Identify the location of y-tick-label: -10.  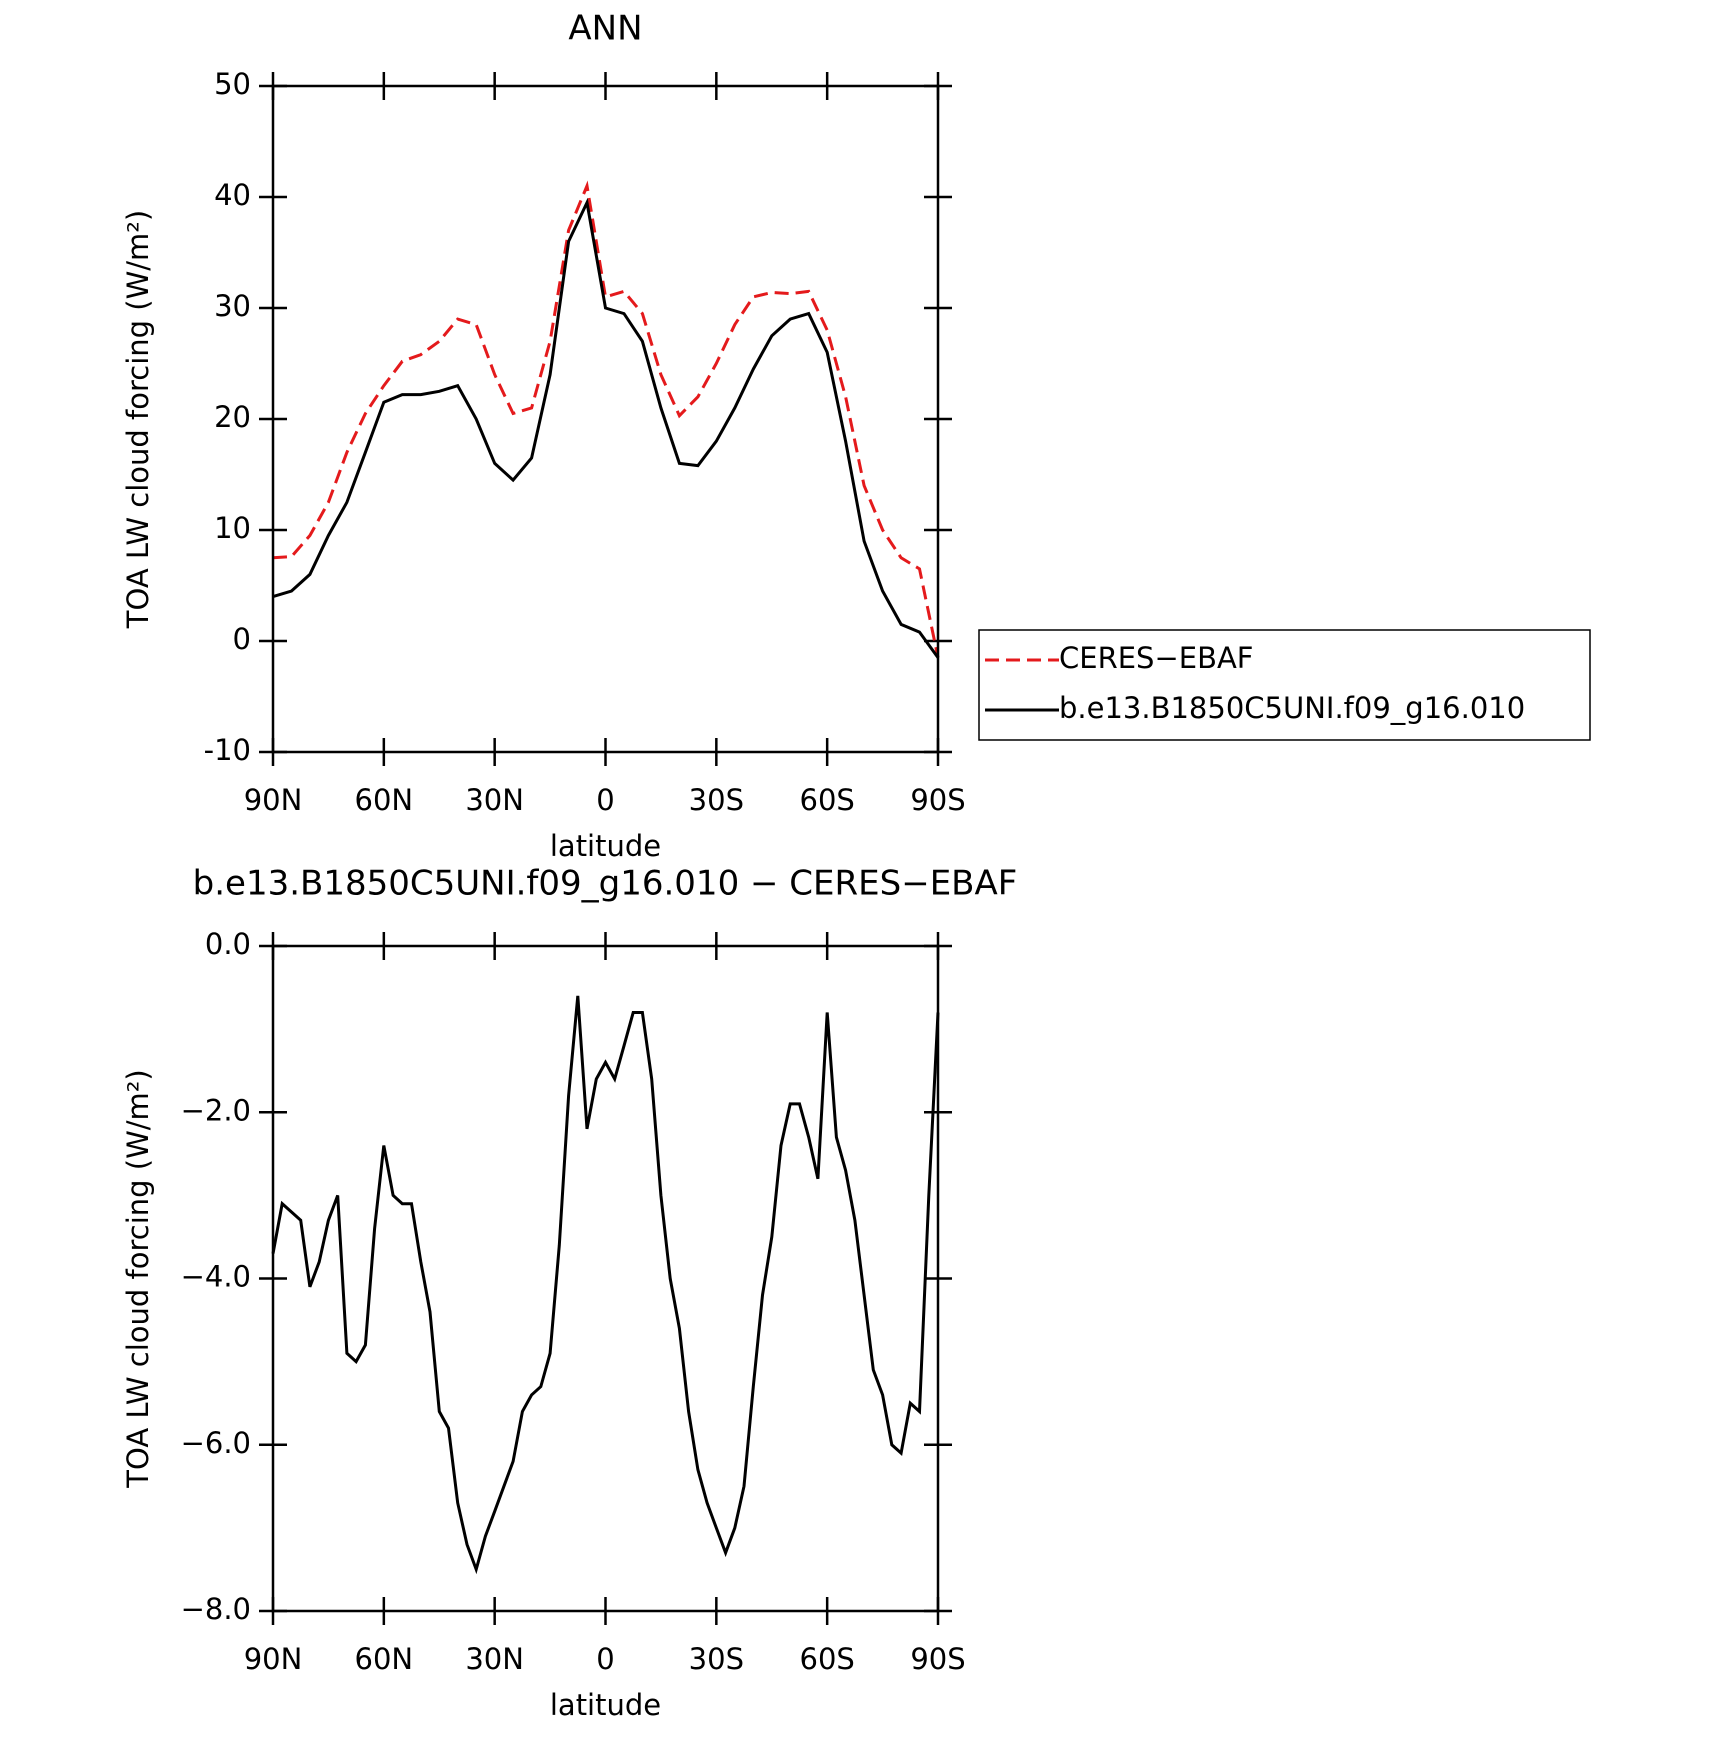
(227, 750).